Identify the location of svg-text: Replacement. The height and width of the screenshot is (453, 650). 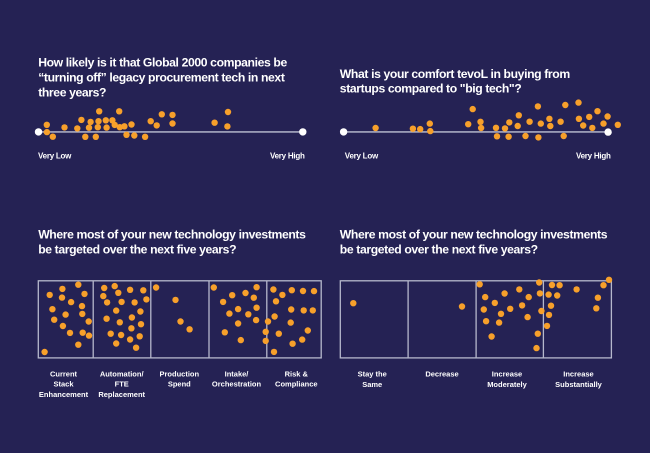
(121, 394).